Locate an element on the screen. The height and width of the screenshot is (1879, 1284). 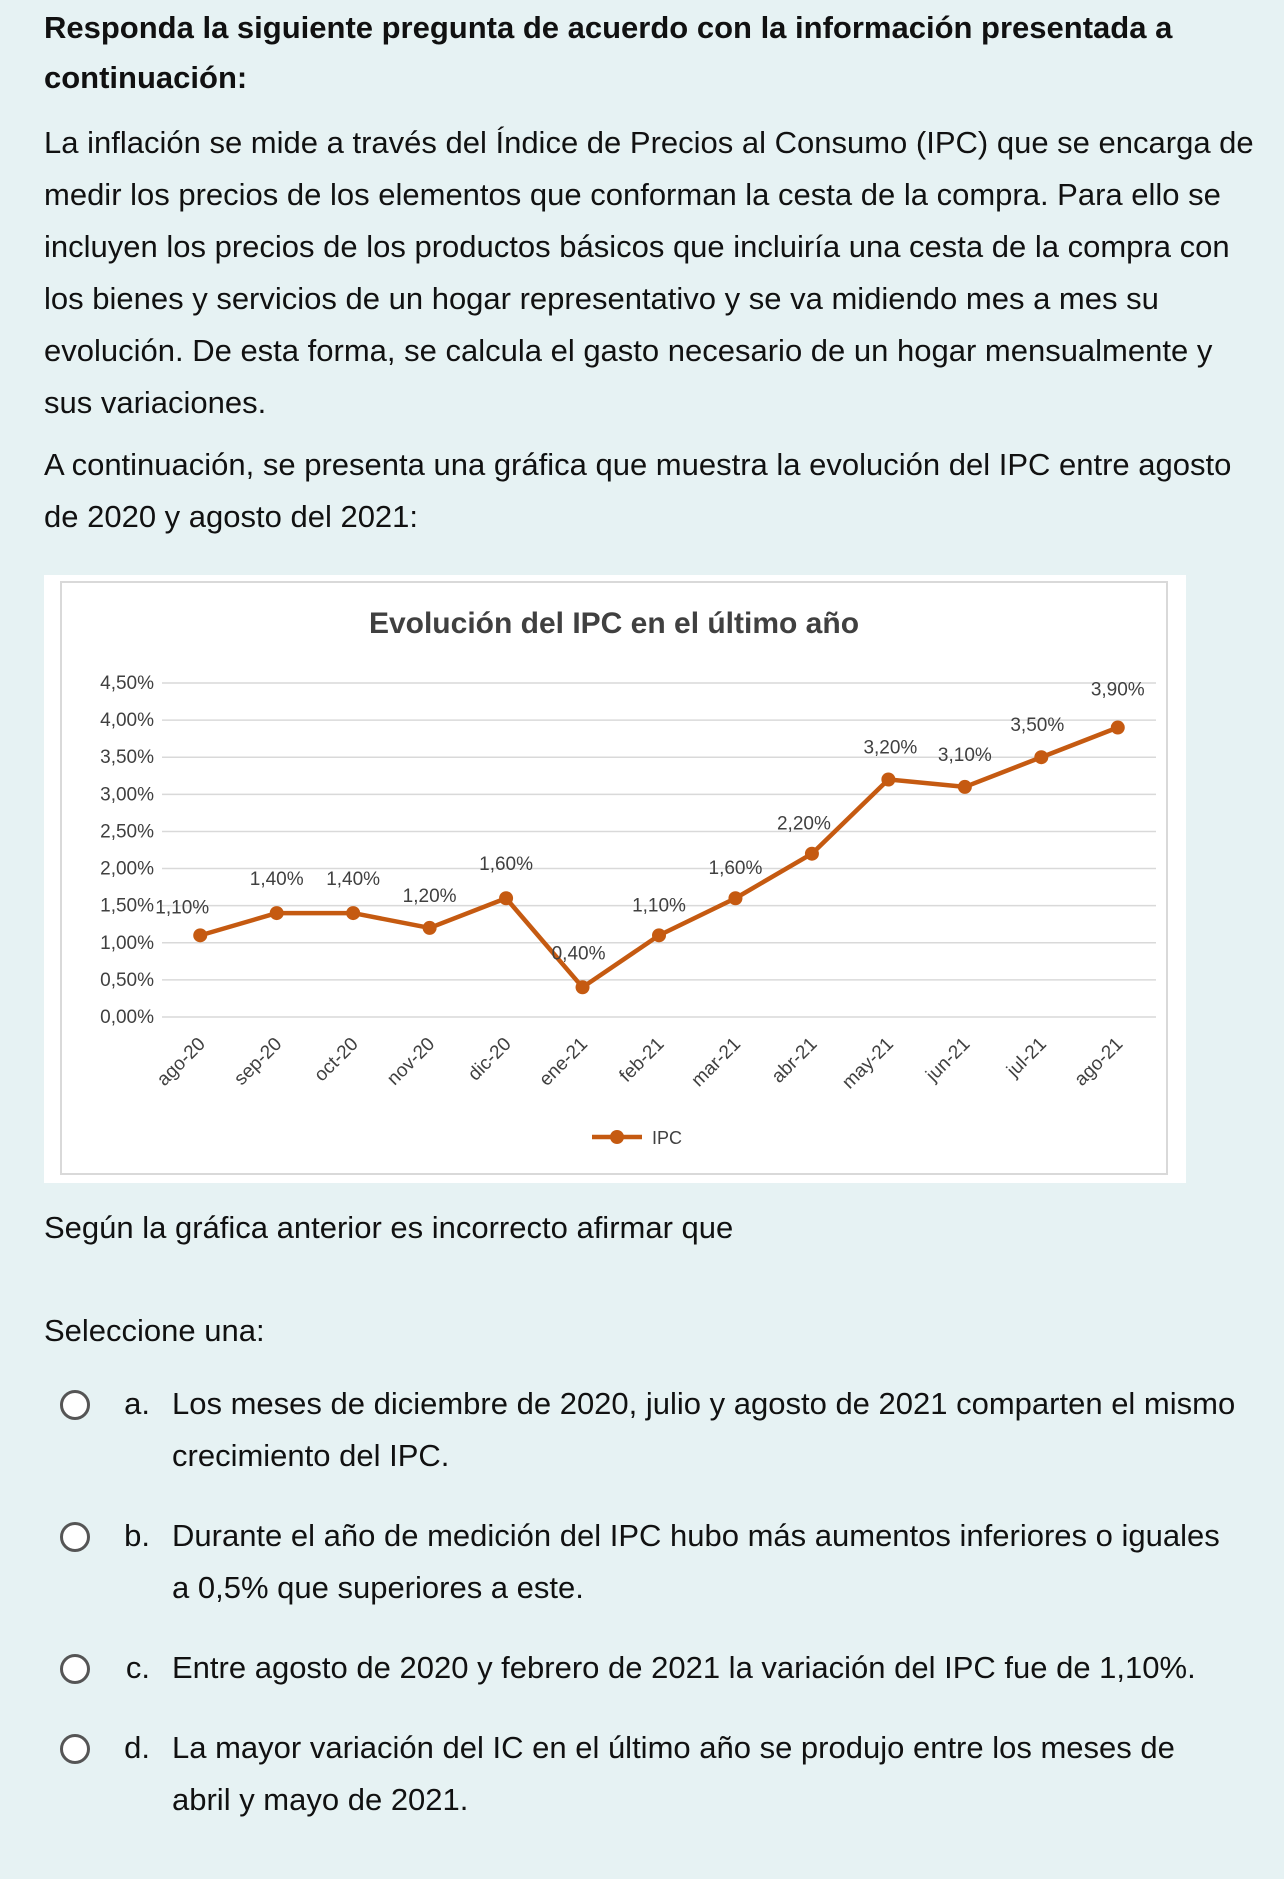
y-tick-label: 4,50% is located at coordinates (127, 683).